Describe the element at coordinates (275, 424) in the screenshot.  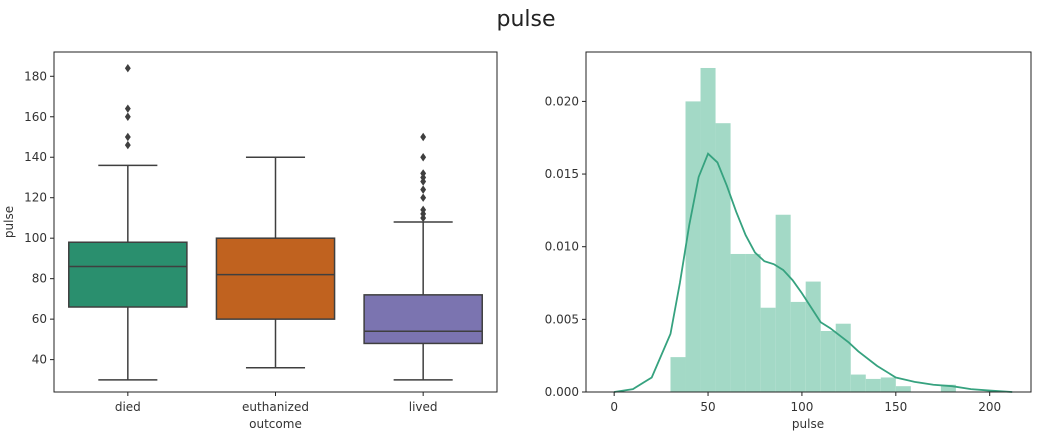
I see `boxplot-x-axis-label: outcome` at that location.